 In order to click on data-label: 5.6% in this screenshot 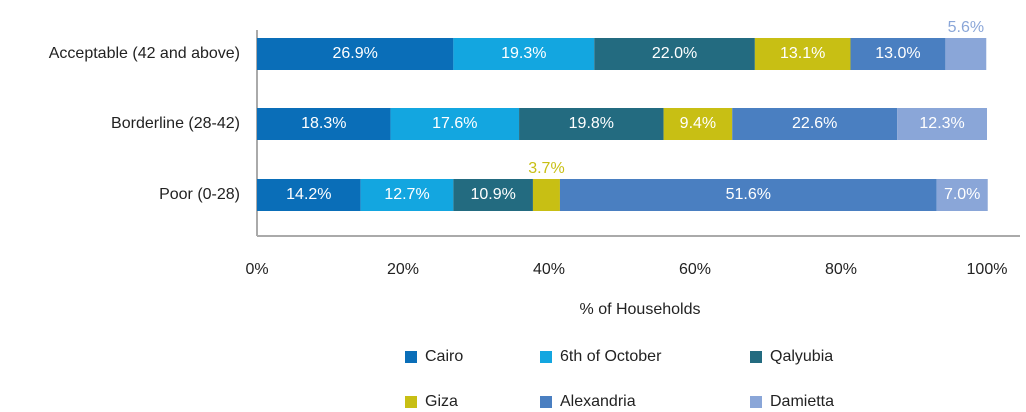, I will do `click(966, 27)`.